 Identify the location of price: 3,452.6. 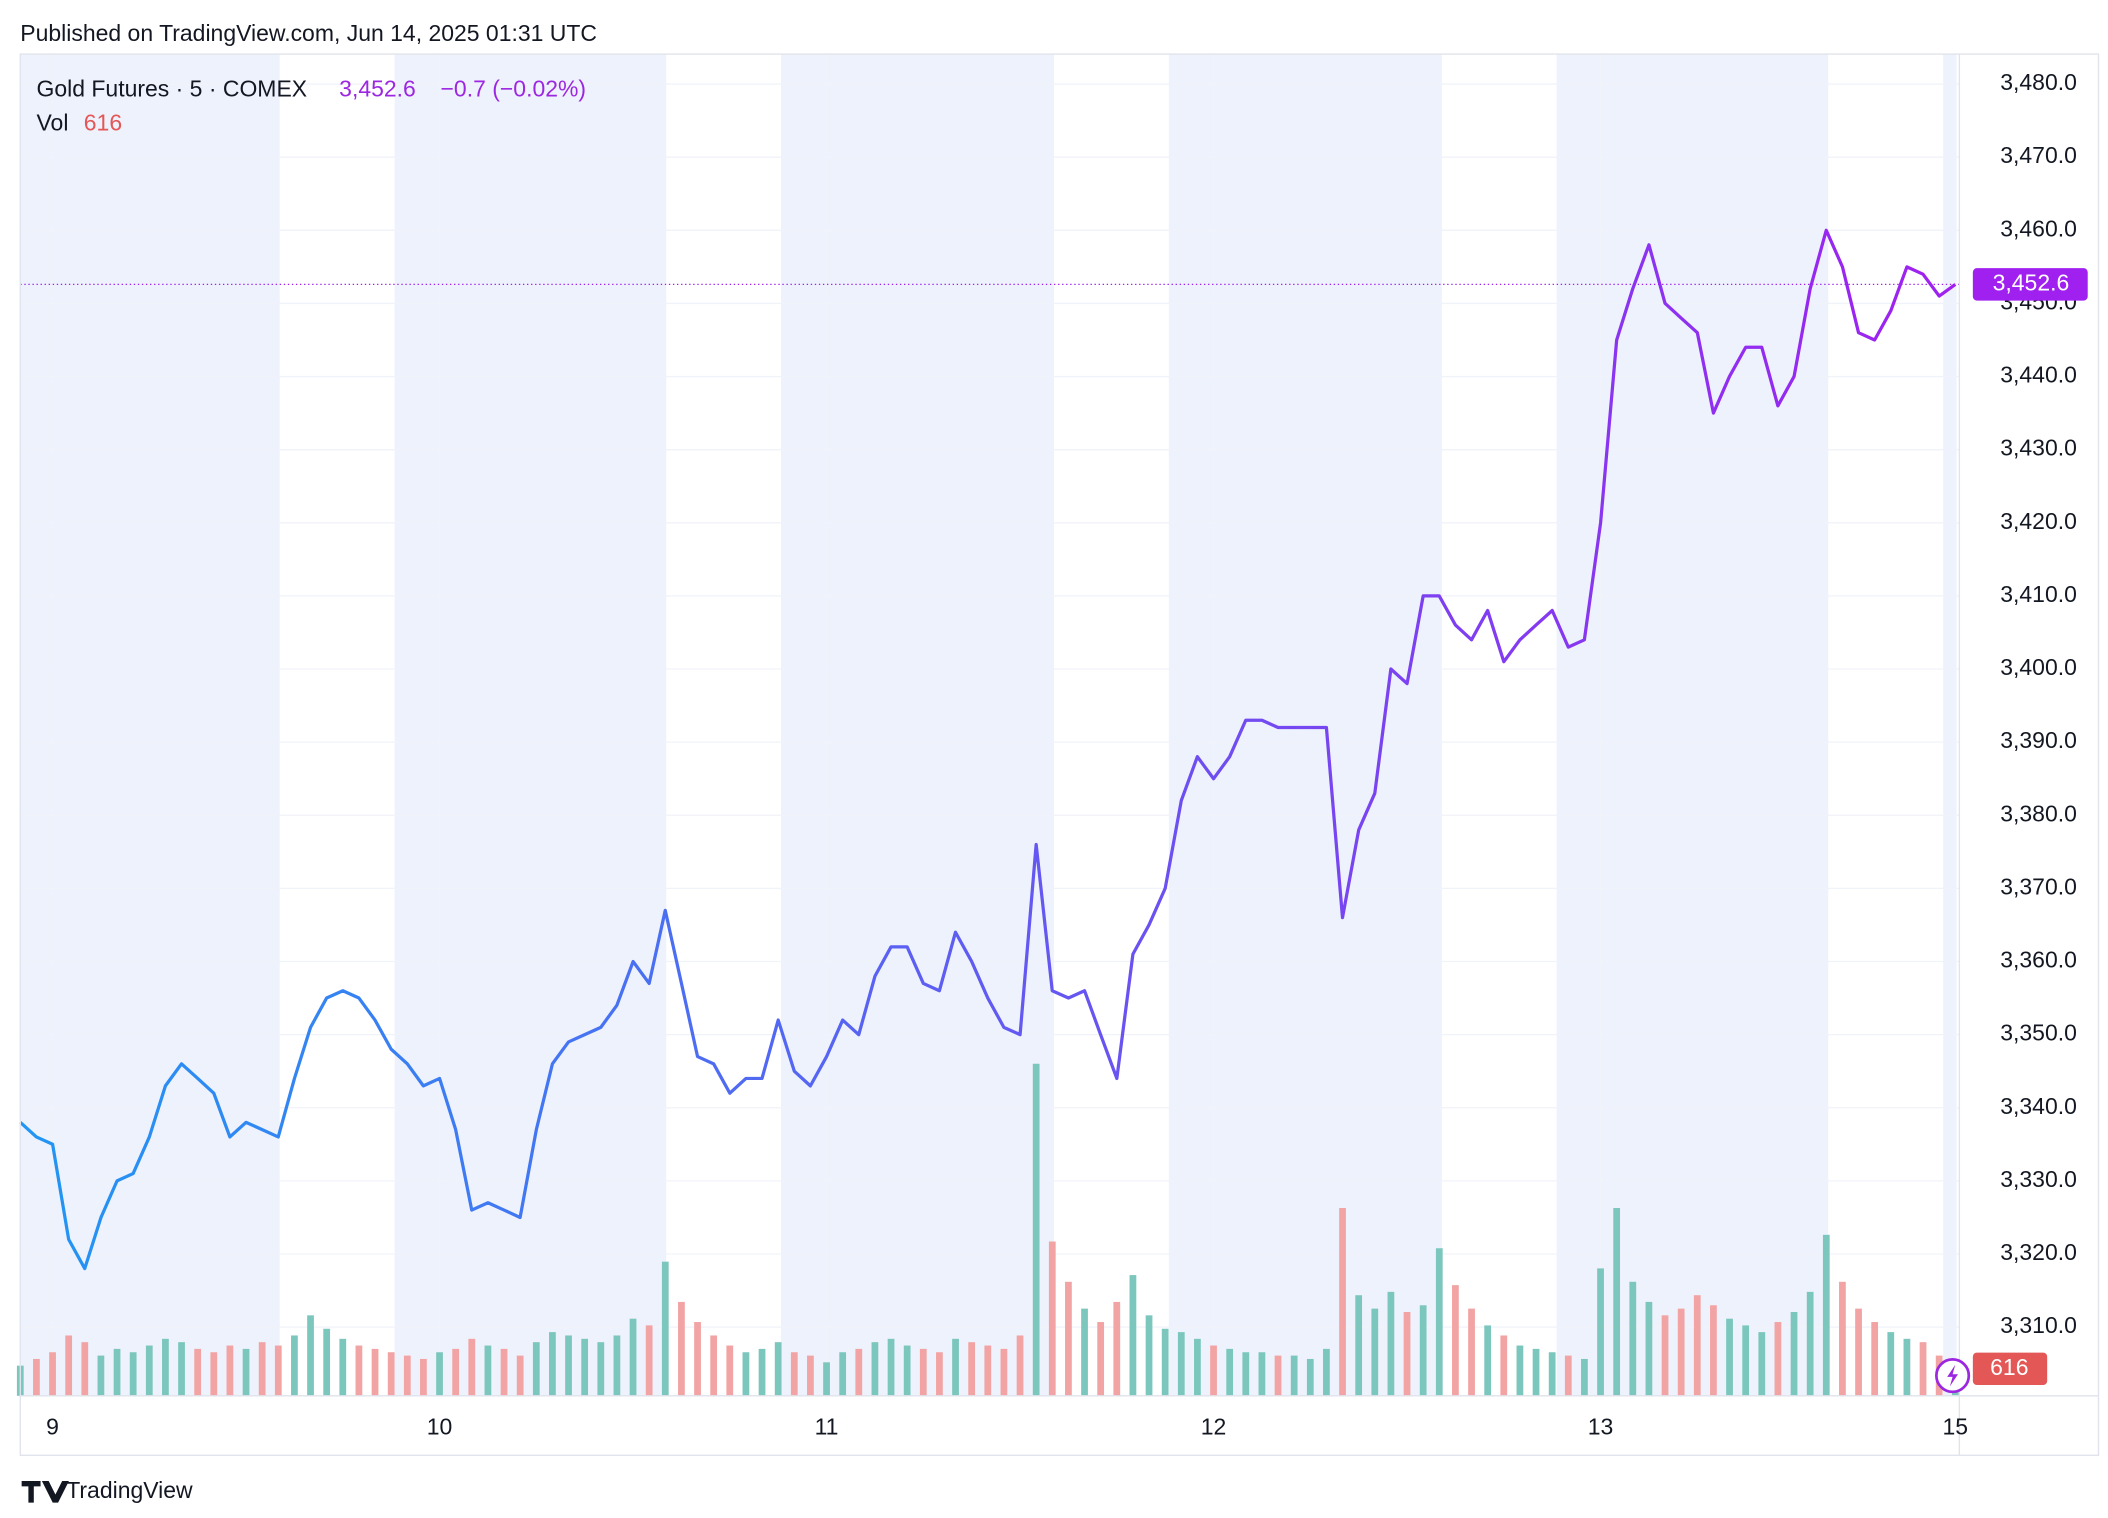
(377, 89).